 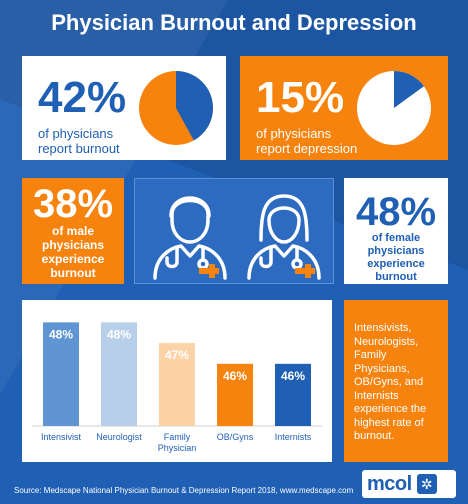 What do you see at coordinates (79, 148) in the screenshot?
I see `burnout-text-2: report burnout` at bounding box center [79, 148].